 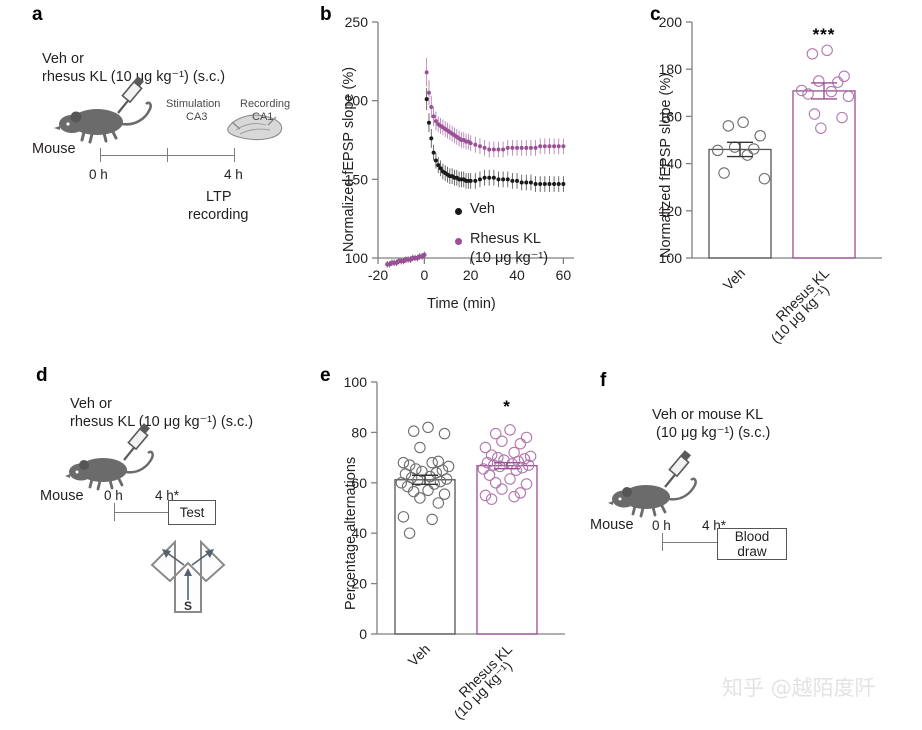 What do you see at coordinates (603, 380) in the screenshot?
I see `panel-f-label: f` at bounding box center [603, 380].